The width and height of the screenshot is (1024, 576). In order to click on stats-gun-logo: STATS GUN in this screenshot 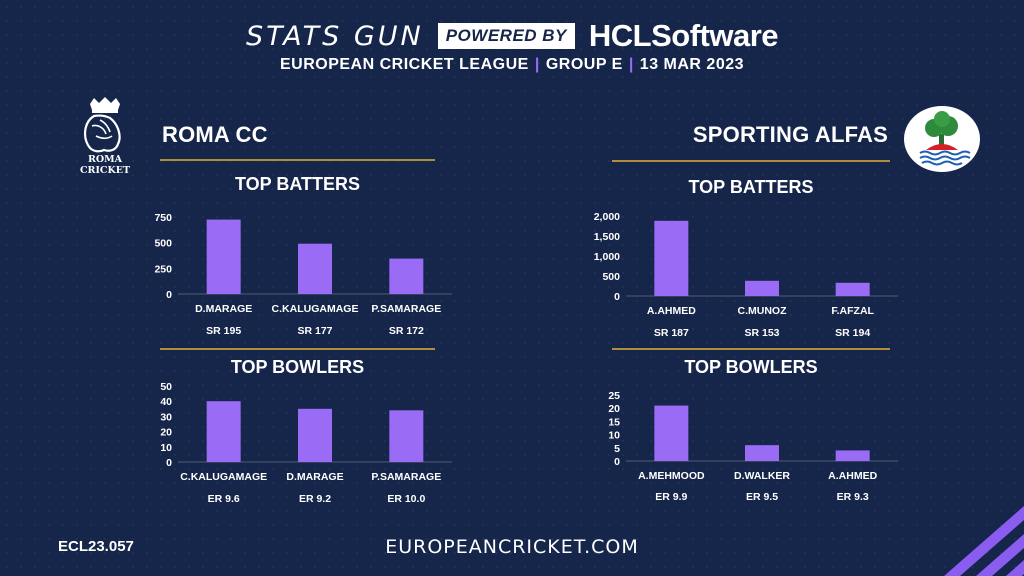, I will do `click(334, 36)`.